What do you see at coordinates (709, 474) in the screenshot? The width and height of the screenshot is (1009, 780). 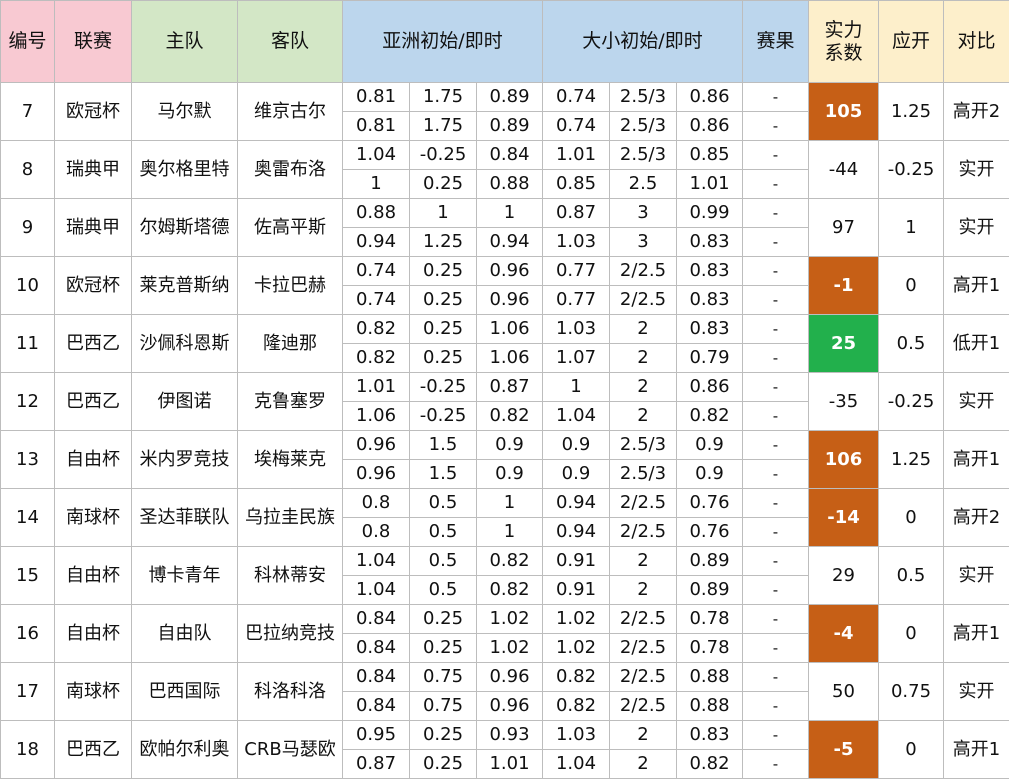 I see `live-ou-under-odds: 0.9` at bounding box center [709, 474].